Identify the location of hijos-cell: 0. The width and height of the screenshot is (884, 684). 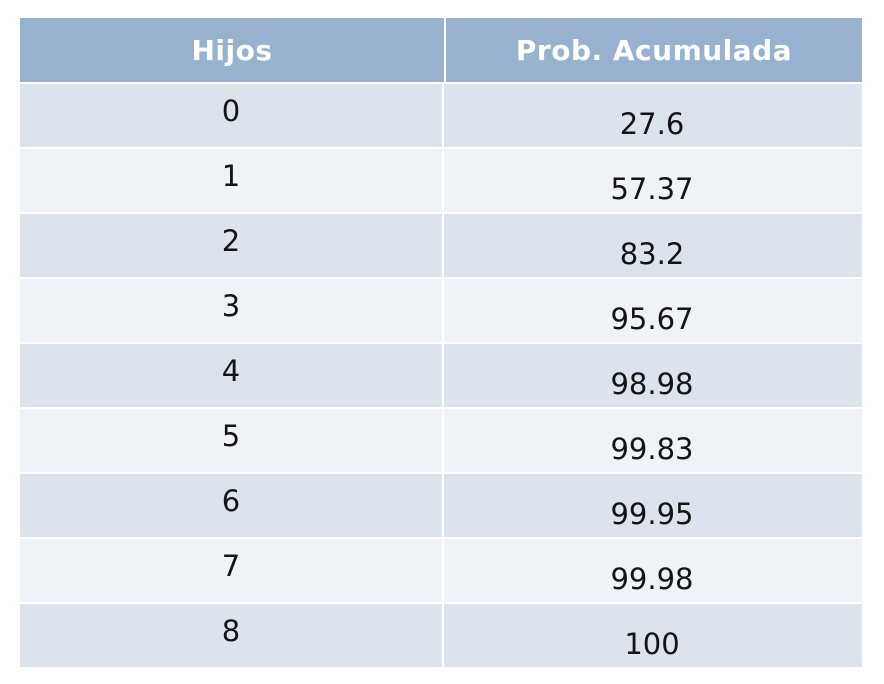
(232, 115).